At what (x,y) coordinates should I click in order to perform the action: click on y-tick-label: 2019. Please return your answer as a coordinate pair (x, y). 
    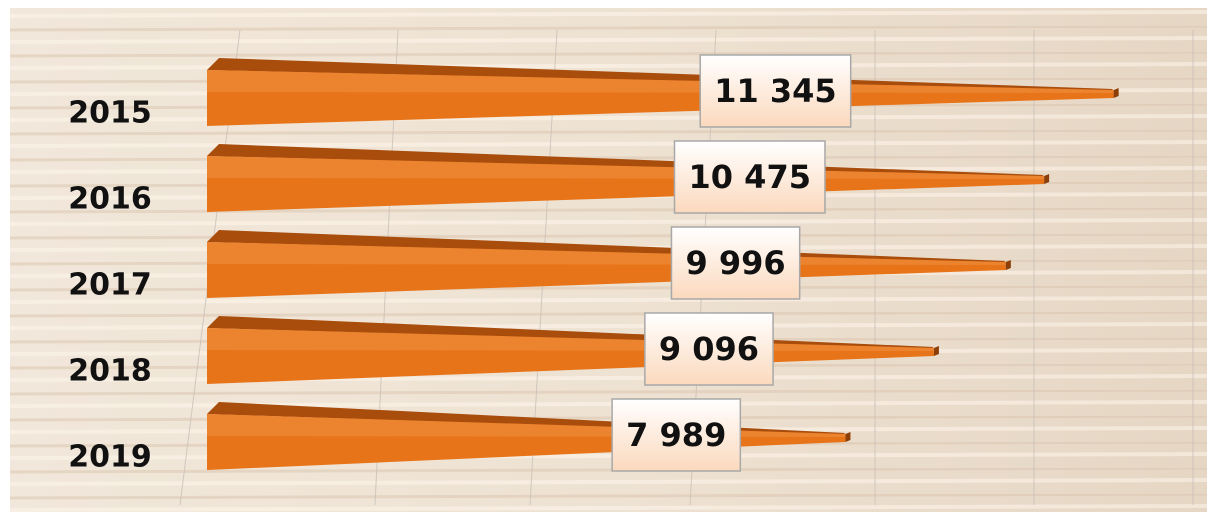
    Looking at the image, I should click on (110, 457).